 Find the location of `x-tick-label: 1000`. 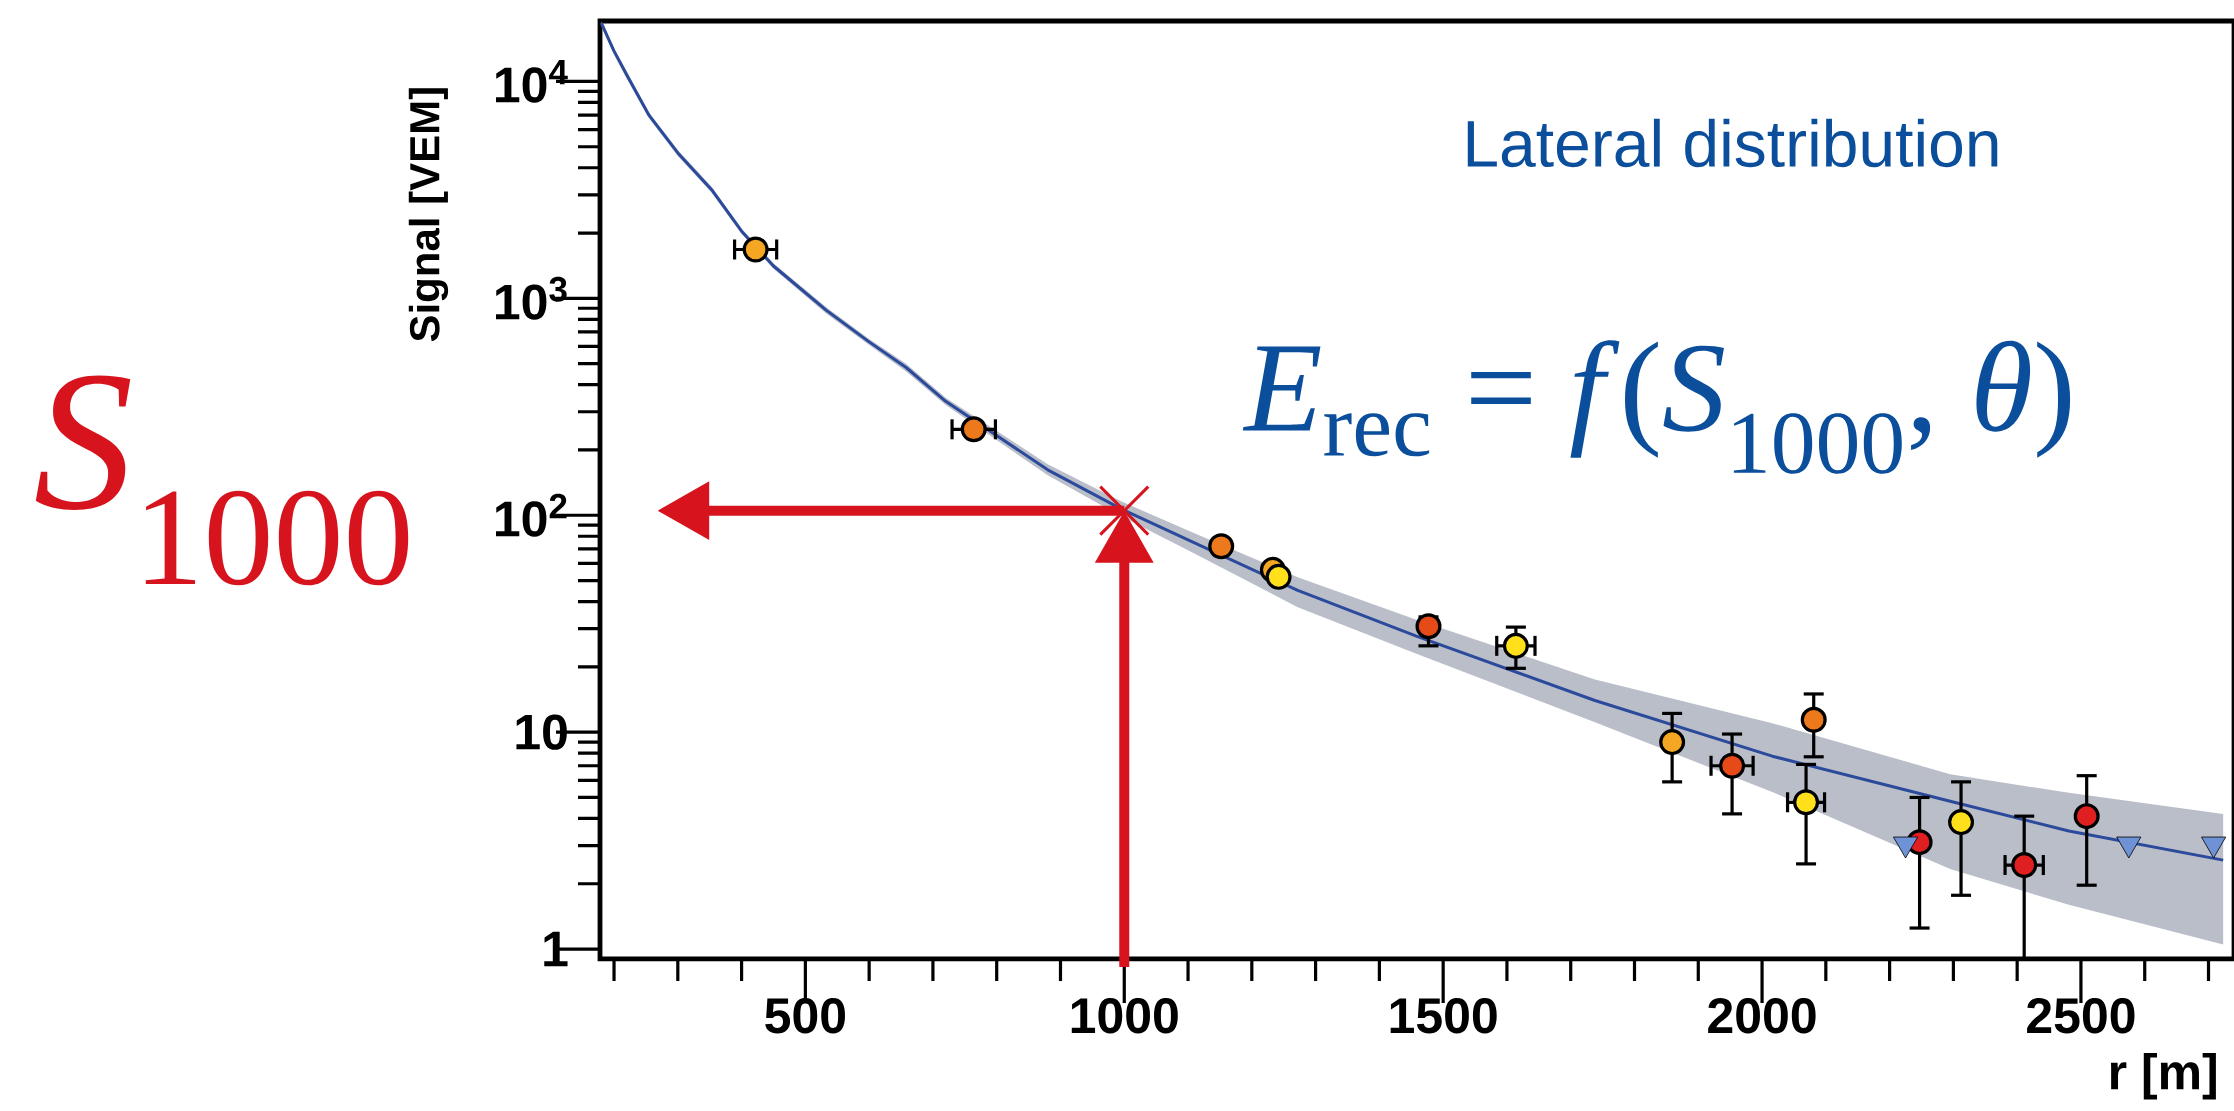

x-tick-label: 1000 is located at coordinates (1124, 1016).